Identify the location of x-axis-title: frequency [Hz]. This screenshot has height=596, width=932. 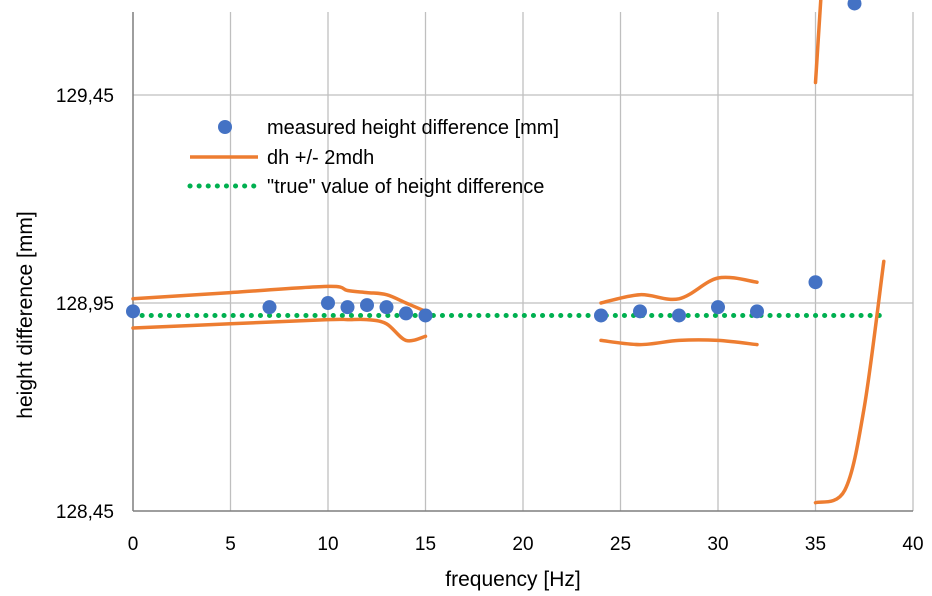
(512, 579).